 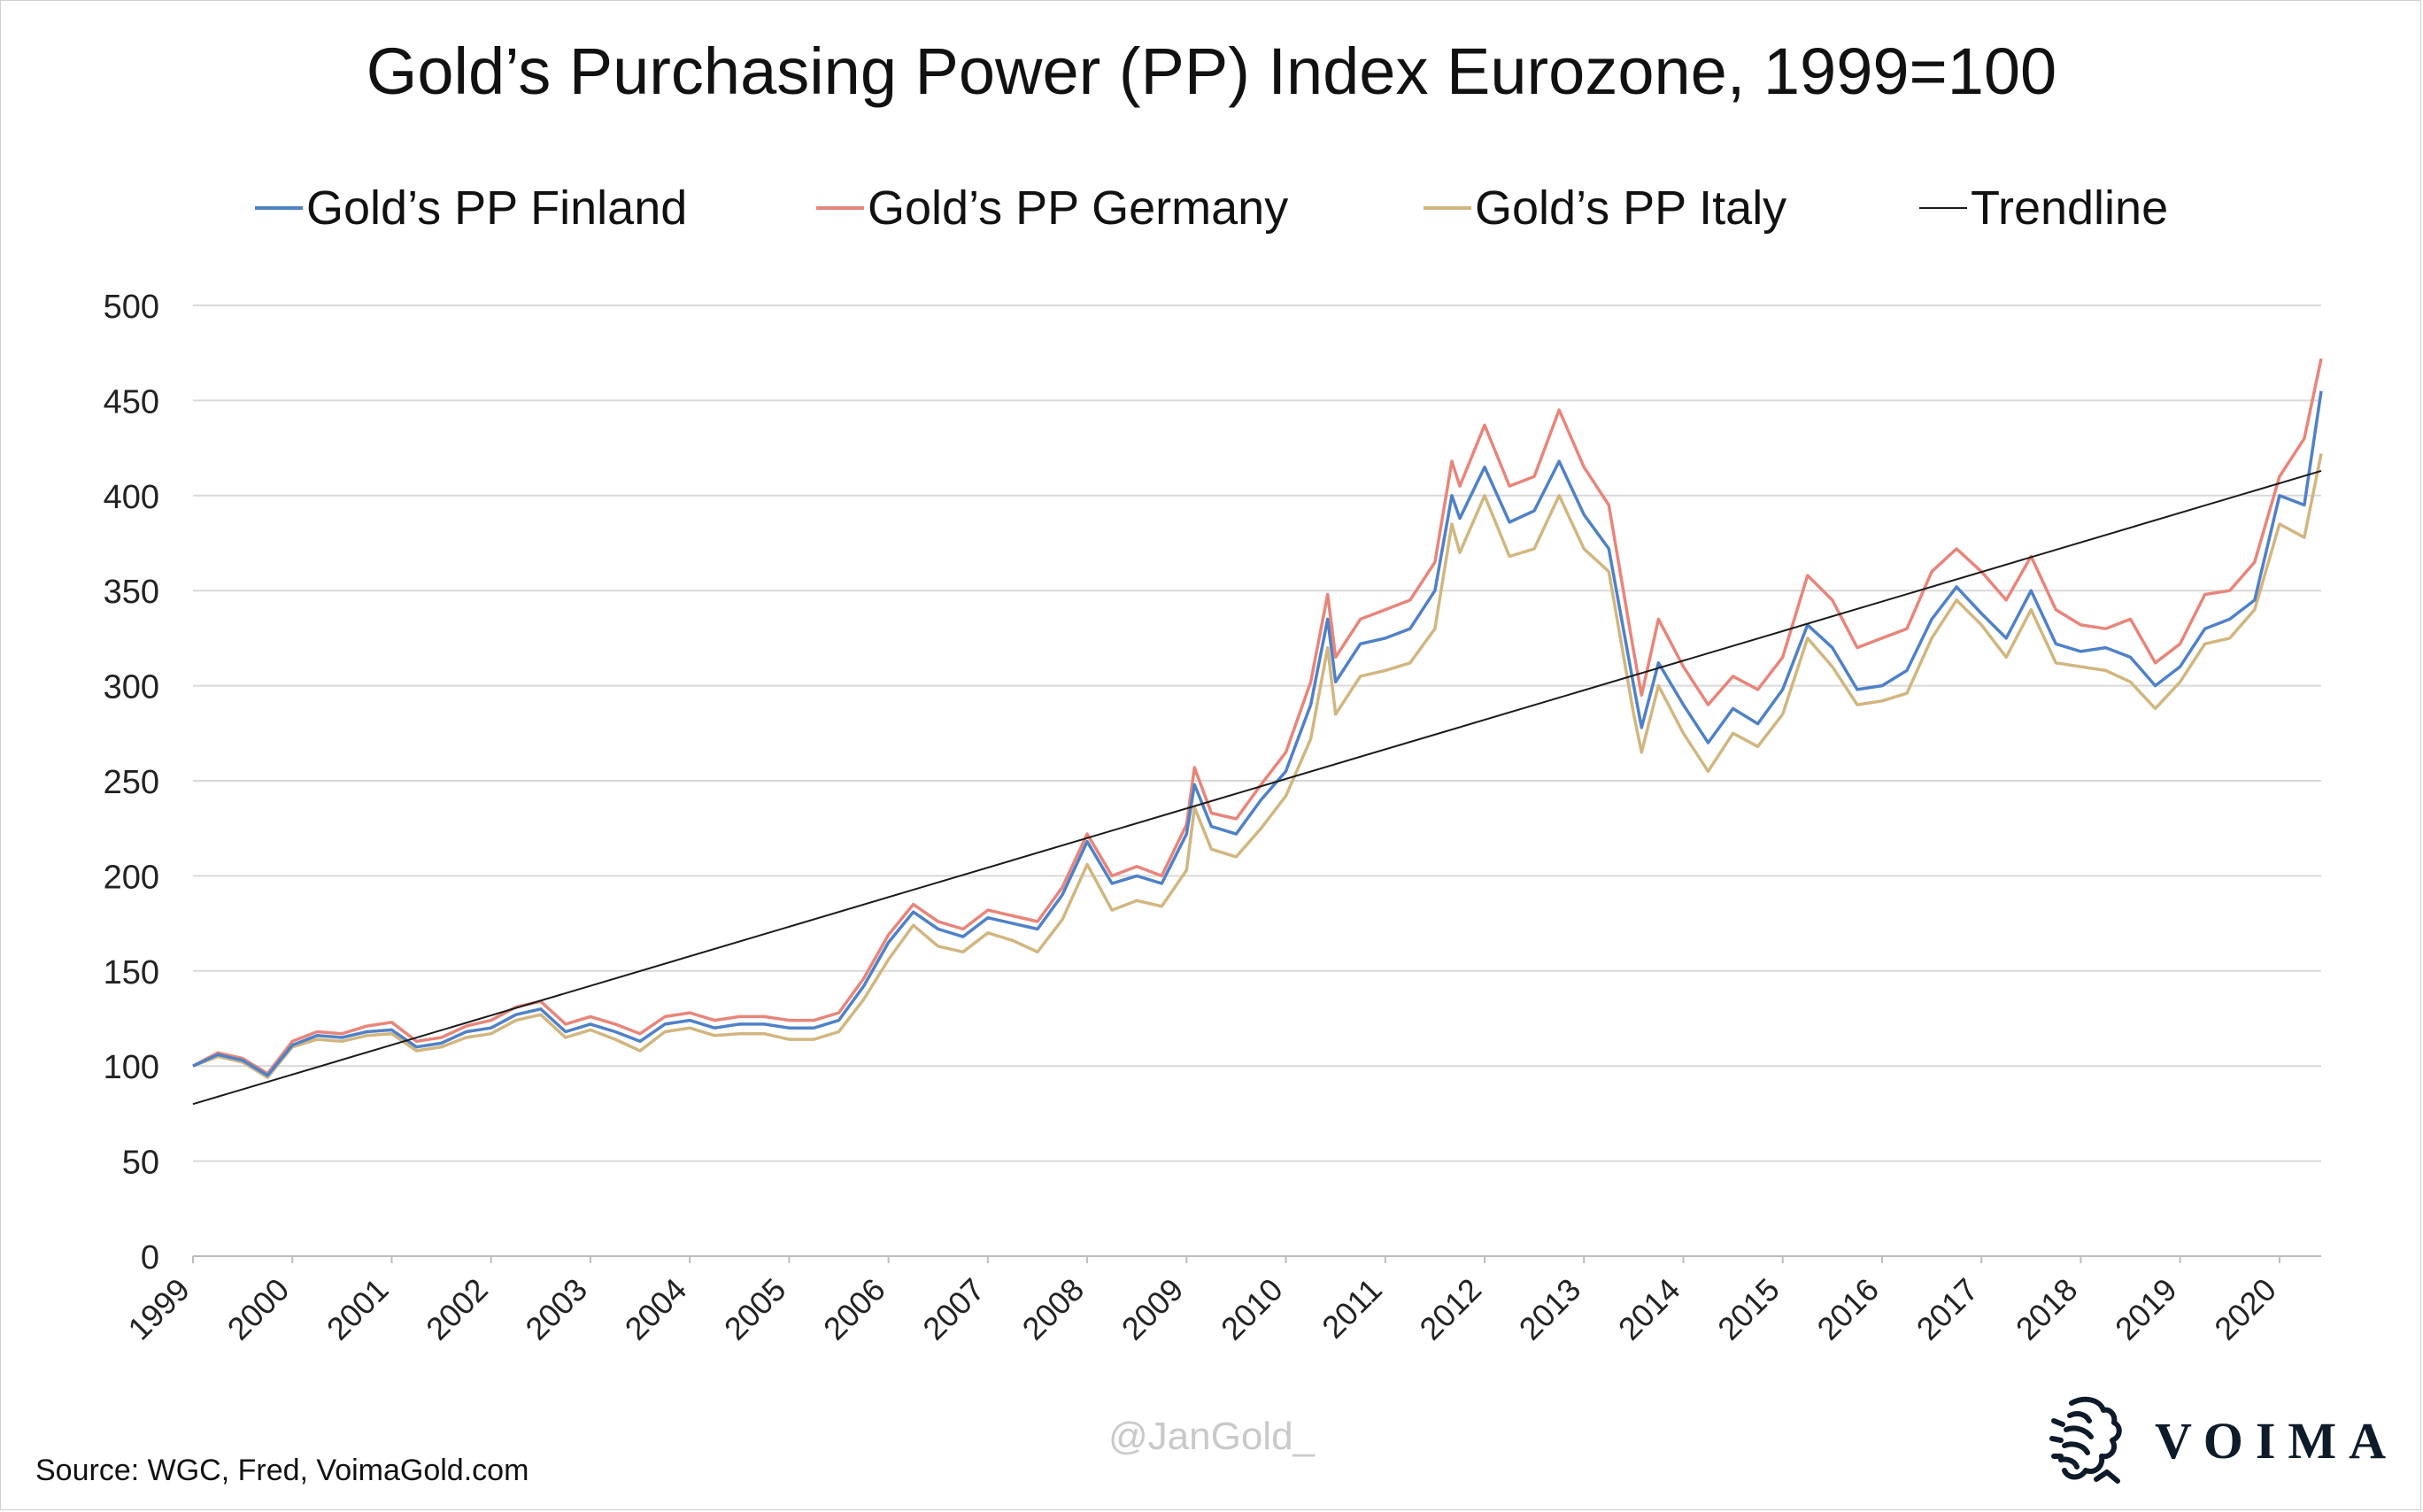 I want to click on y-tick-label: 250, so click(x=131, y=782).